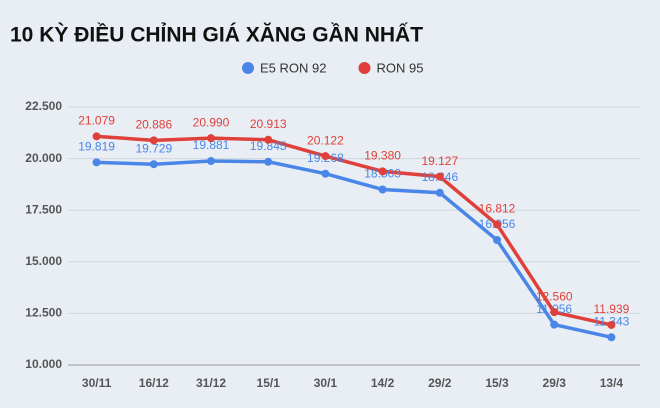  I want to click on y-tick-label: 17.500, so click(43, 209).